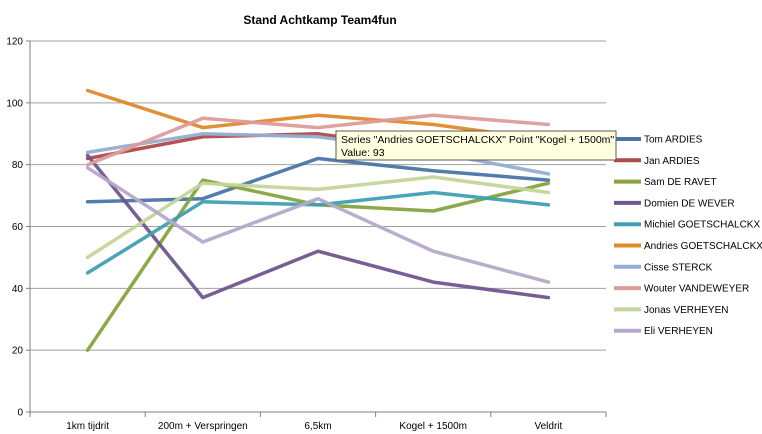  What do you see at coordinates (678, 331) in the screenshot?
I see `legend-label: Eli VERHEYEN` at bounding box center [678, 331].